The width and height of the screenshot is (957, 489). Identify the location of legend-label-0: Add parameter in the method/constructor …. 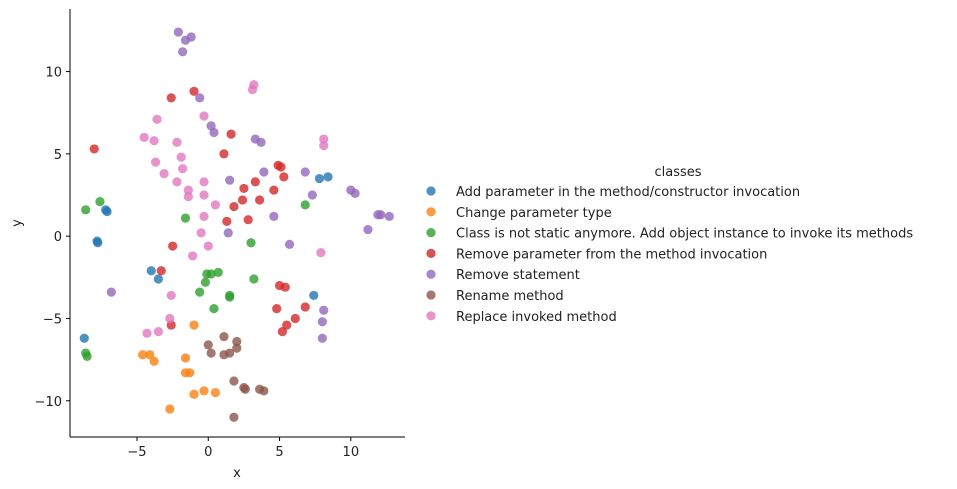
(628, 192).